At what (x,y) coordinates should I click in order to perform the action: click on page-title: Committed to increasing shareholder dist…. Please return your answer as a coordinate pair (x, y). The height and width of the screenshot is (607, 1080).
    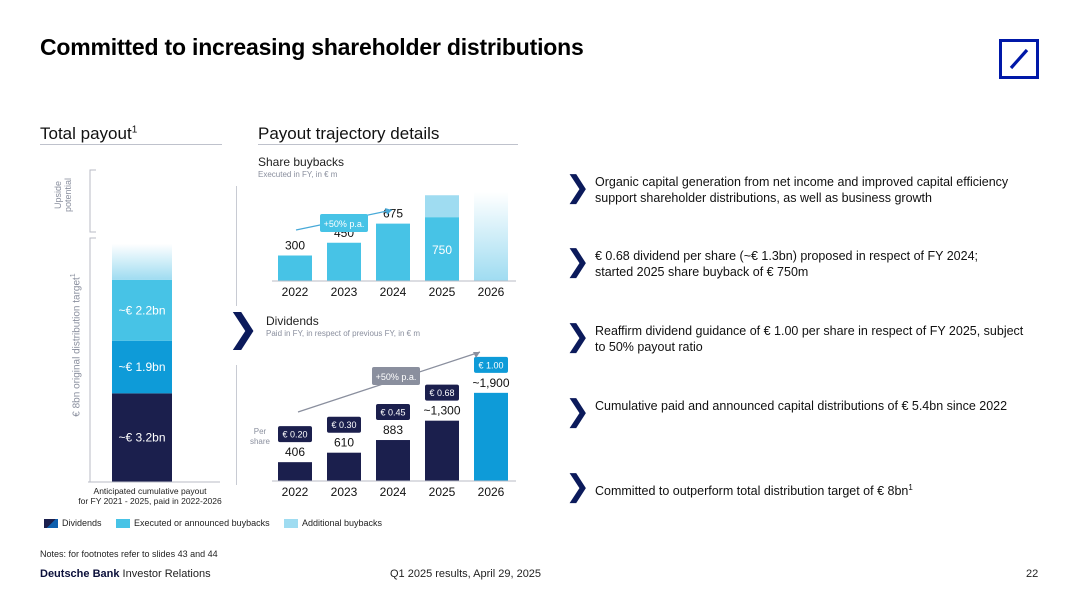
    Looking at the image, I should click on (312, 47).